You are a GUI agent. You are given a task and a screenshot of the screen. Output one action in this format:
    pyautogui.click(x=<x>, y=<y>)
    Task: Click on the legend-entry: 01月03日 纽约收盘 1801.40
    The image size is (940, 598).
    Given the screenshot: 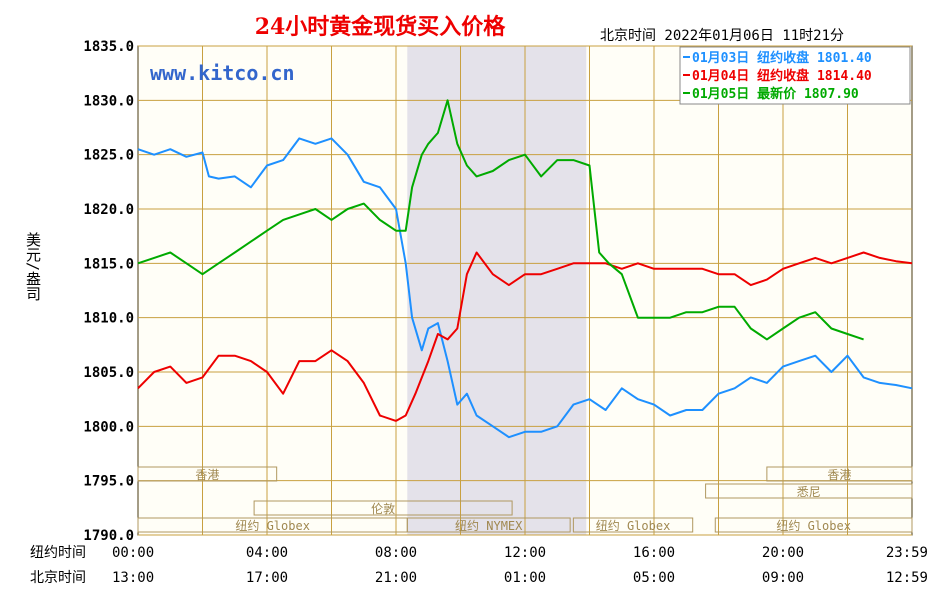 What is the action you would take?
    pyautogui.click(x=782, y=58)
    